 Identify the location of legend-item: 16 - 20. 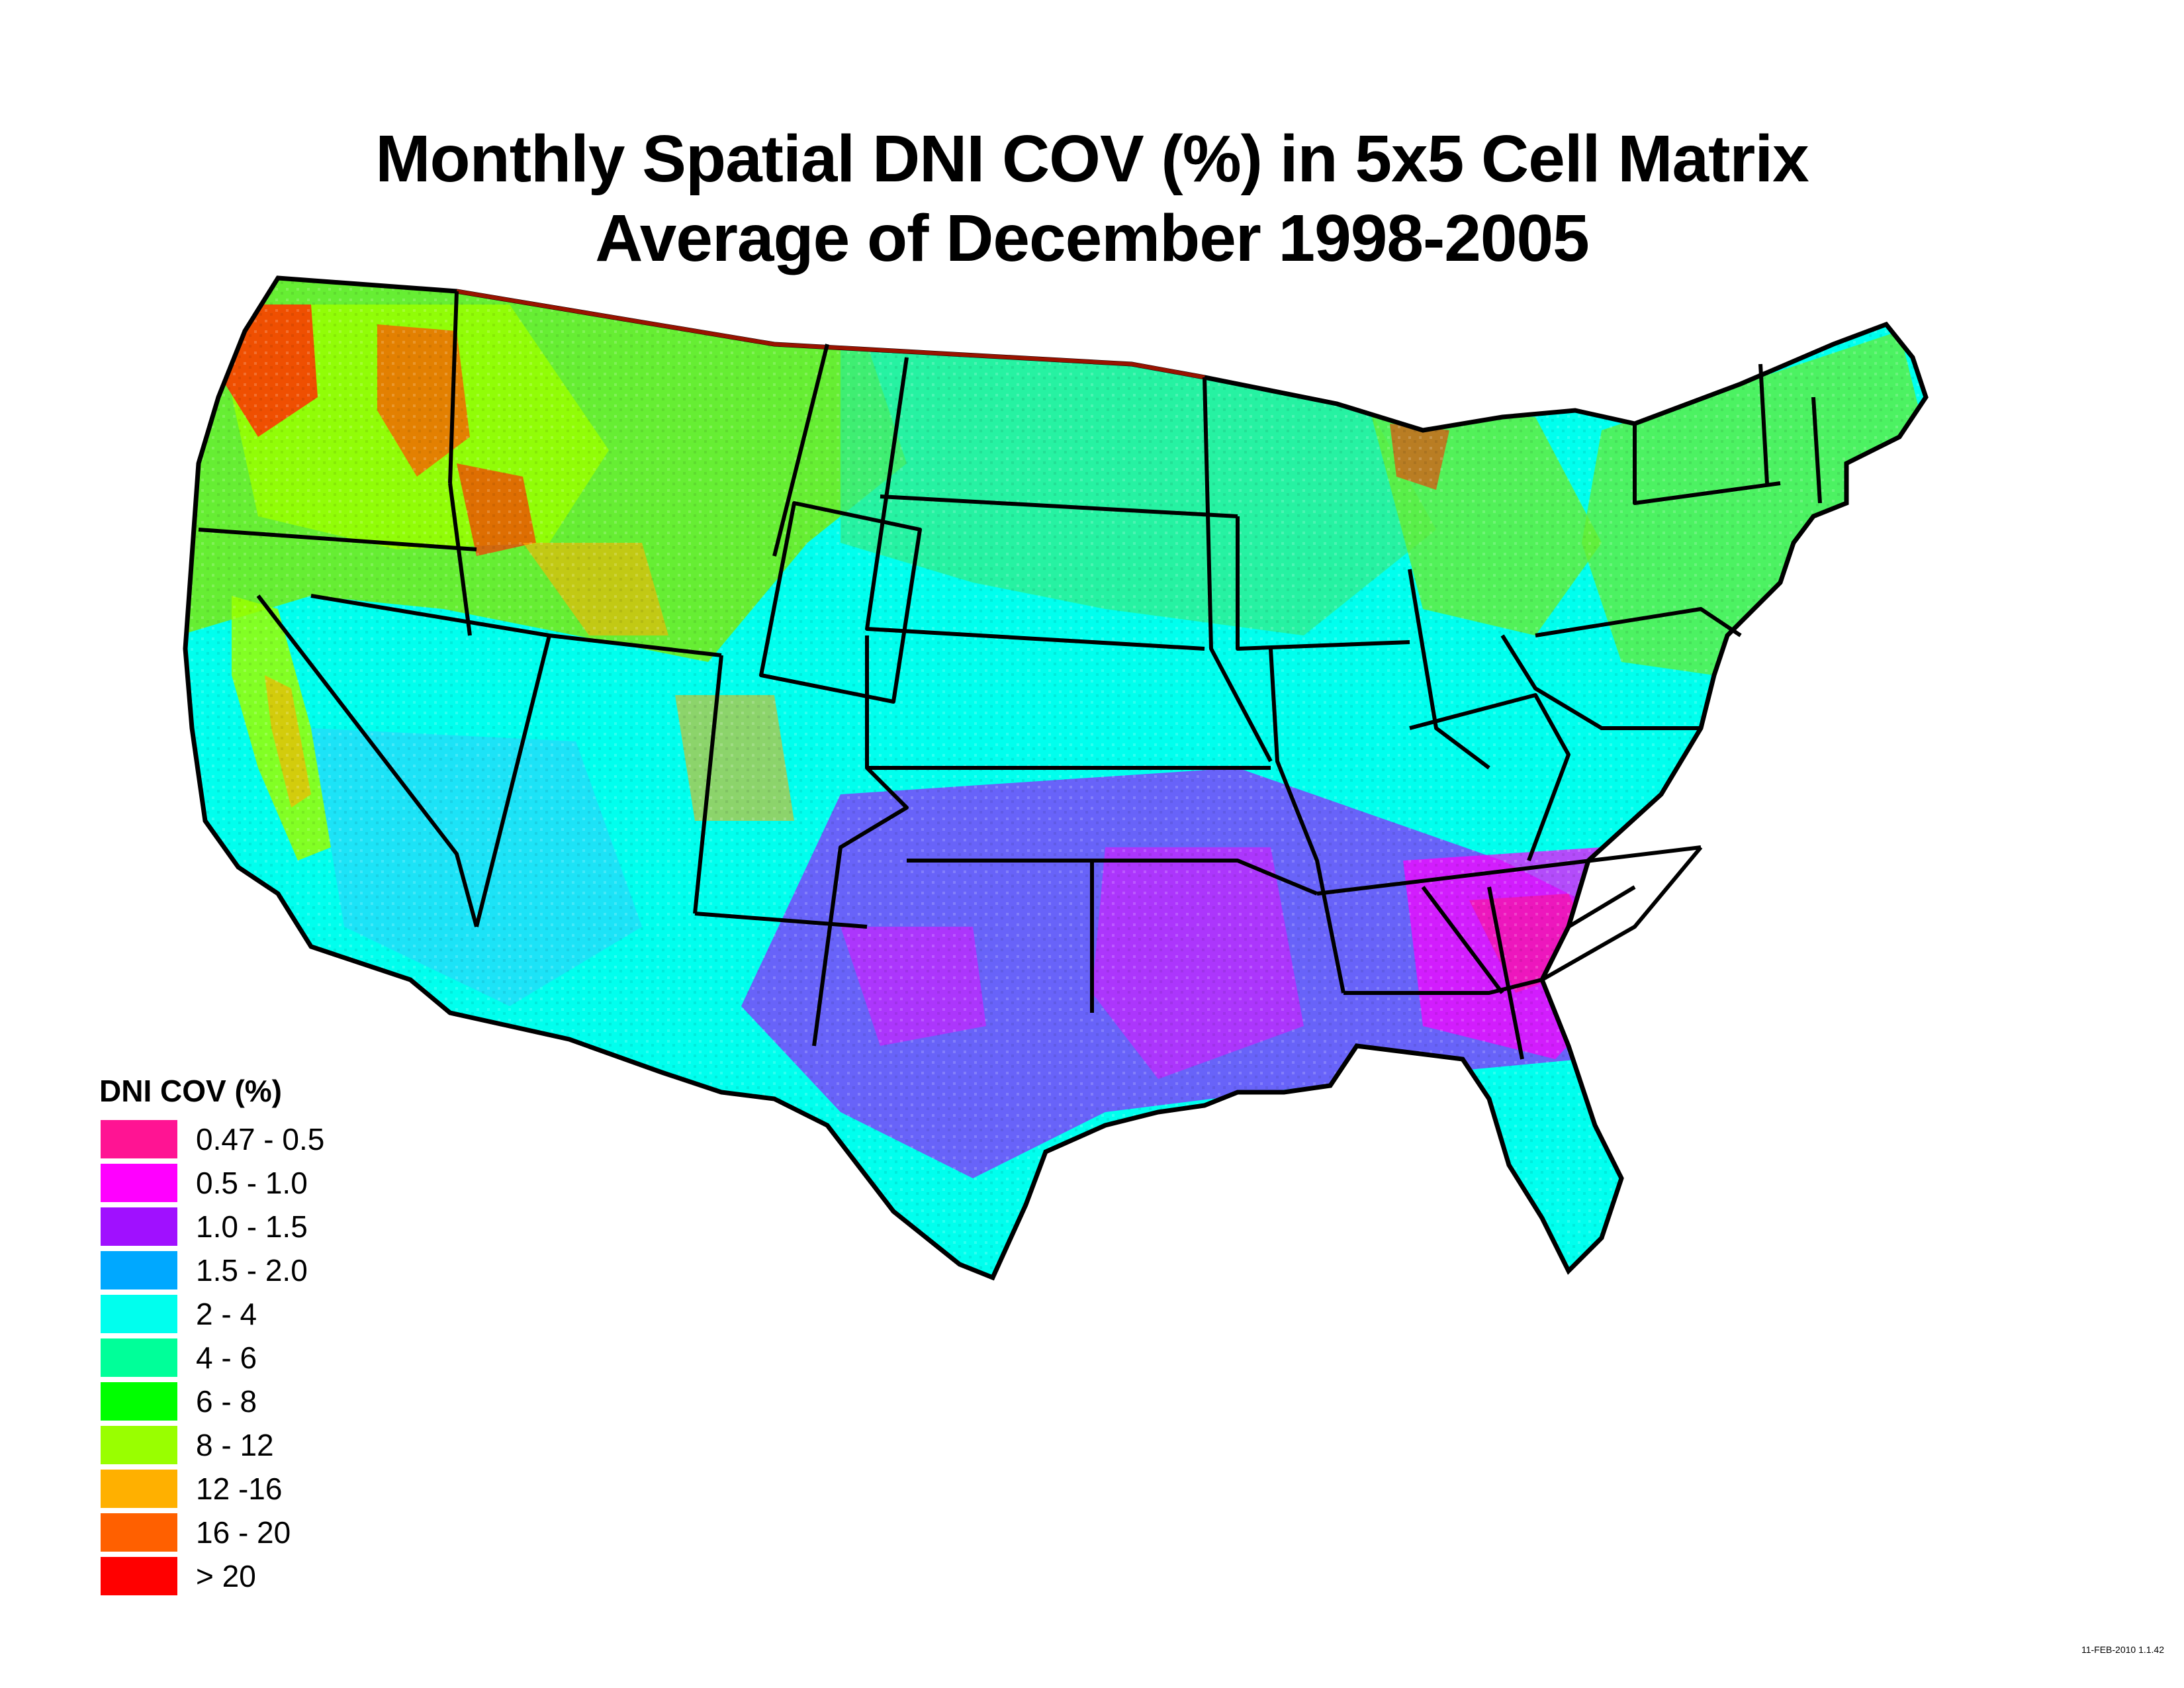
(211, 1532).